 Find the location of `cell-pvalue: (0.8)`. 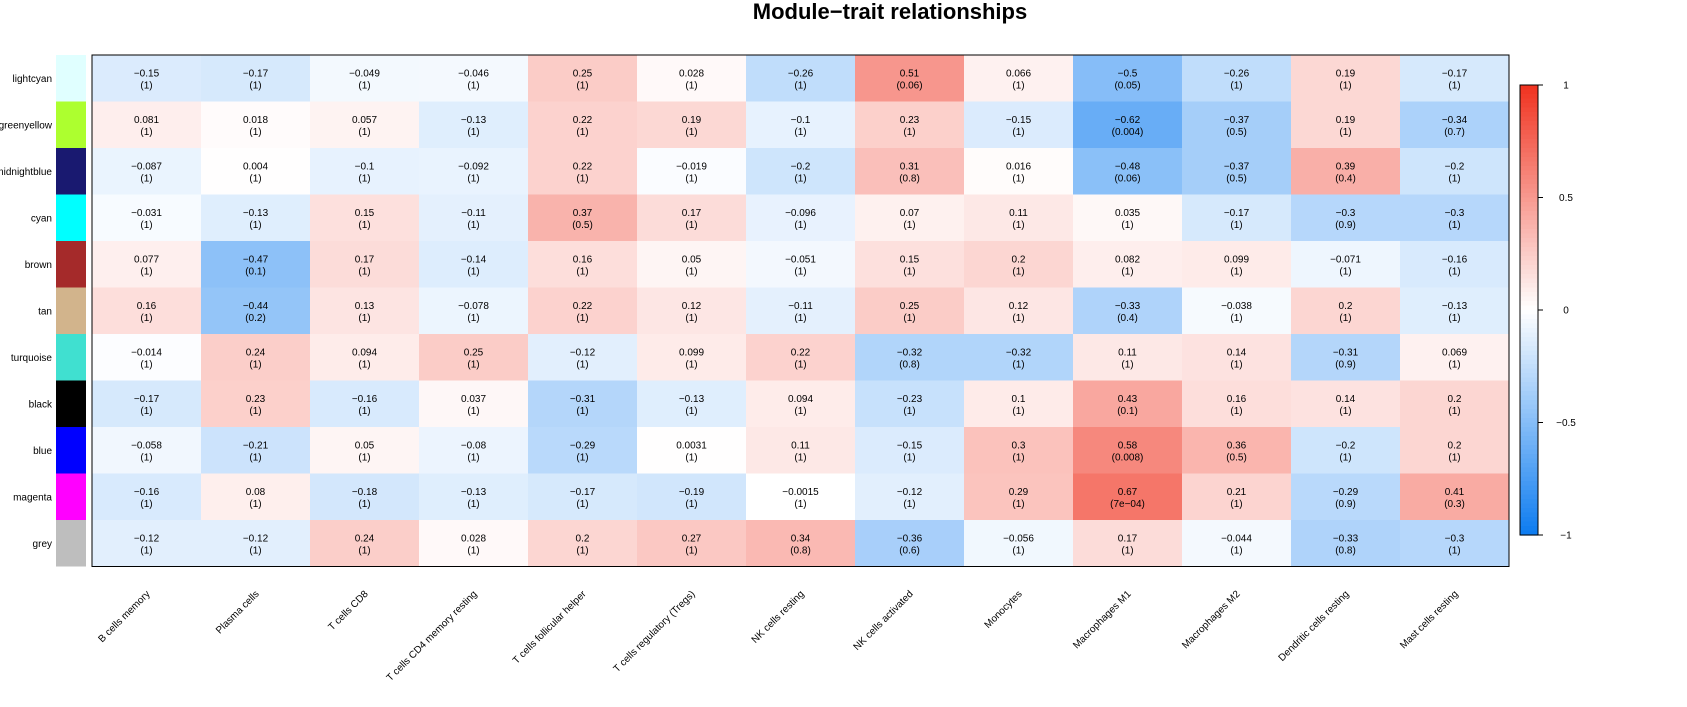

cell-pvalue: (0.8) is located at coordinates (1345, 550).